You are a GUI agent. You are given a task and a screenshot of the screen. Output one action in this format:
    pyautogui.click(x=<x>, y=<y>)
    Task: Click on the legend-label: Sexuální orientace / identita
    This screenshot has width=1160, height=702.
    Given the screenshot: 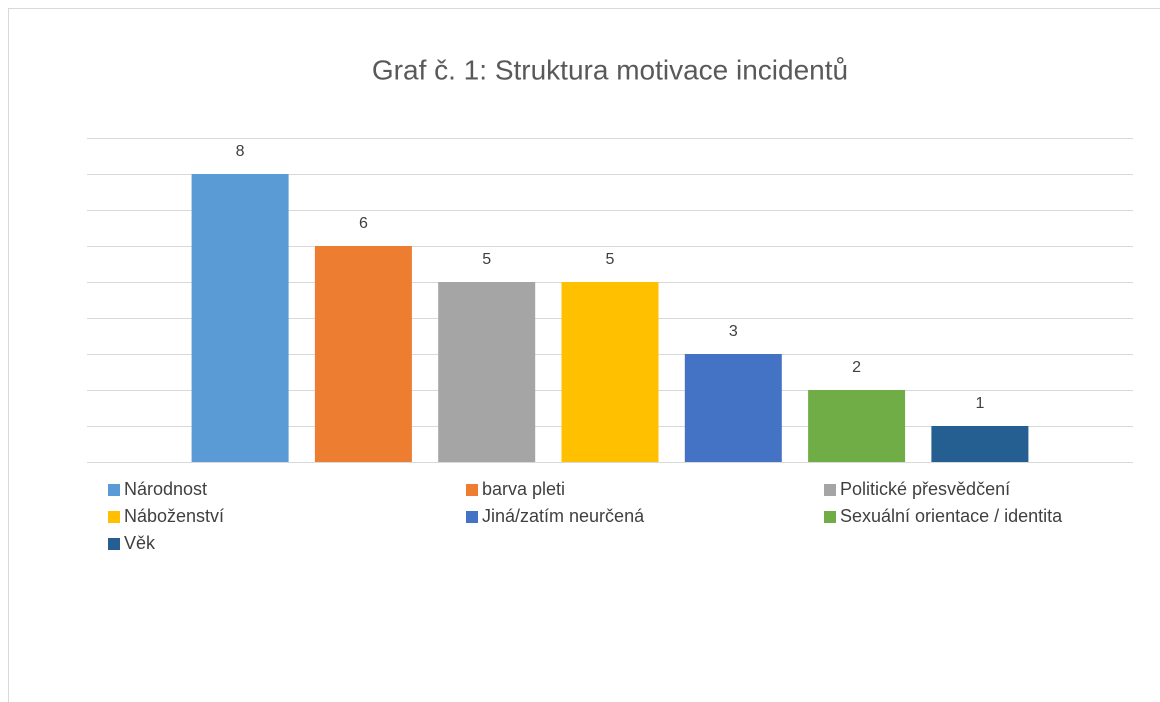 What is the action you would take?
    pyautogui.click(x=951, y=516)
    